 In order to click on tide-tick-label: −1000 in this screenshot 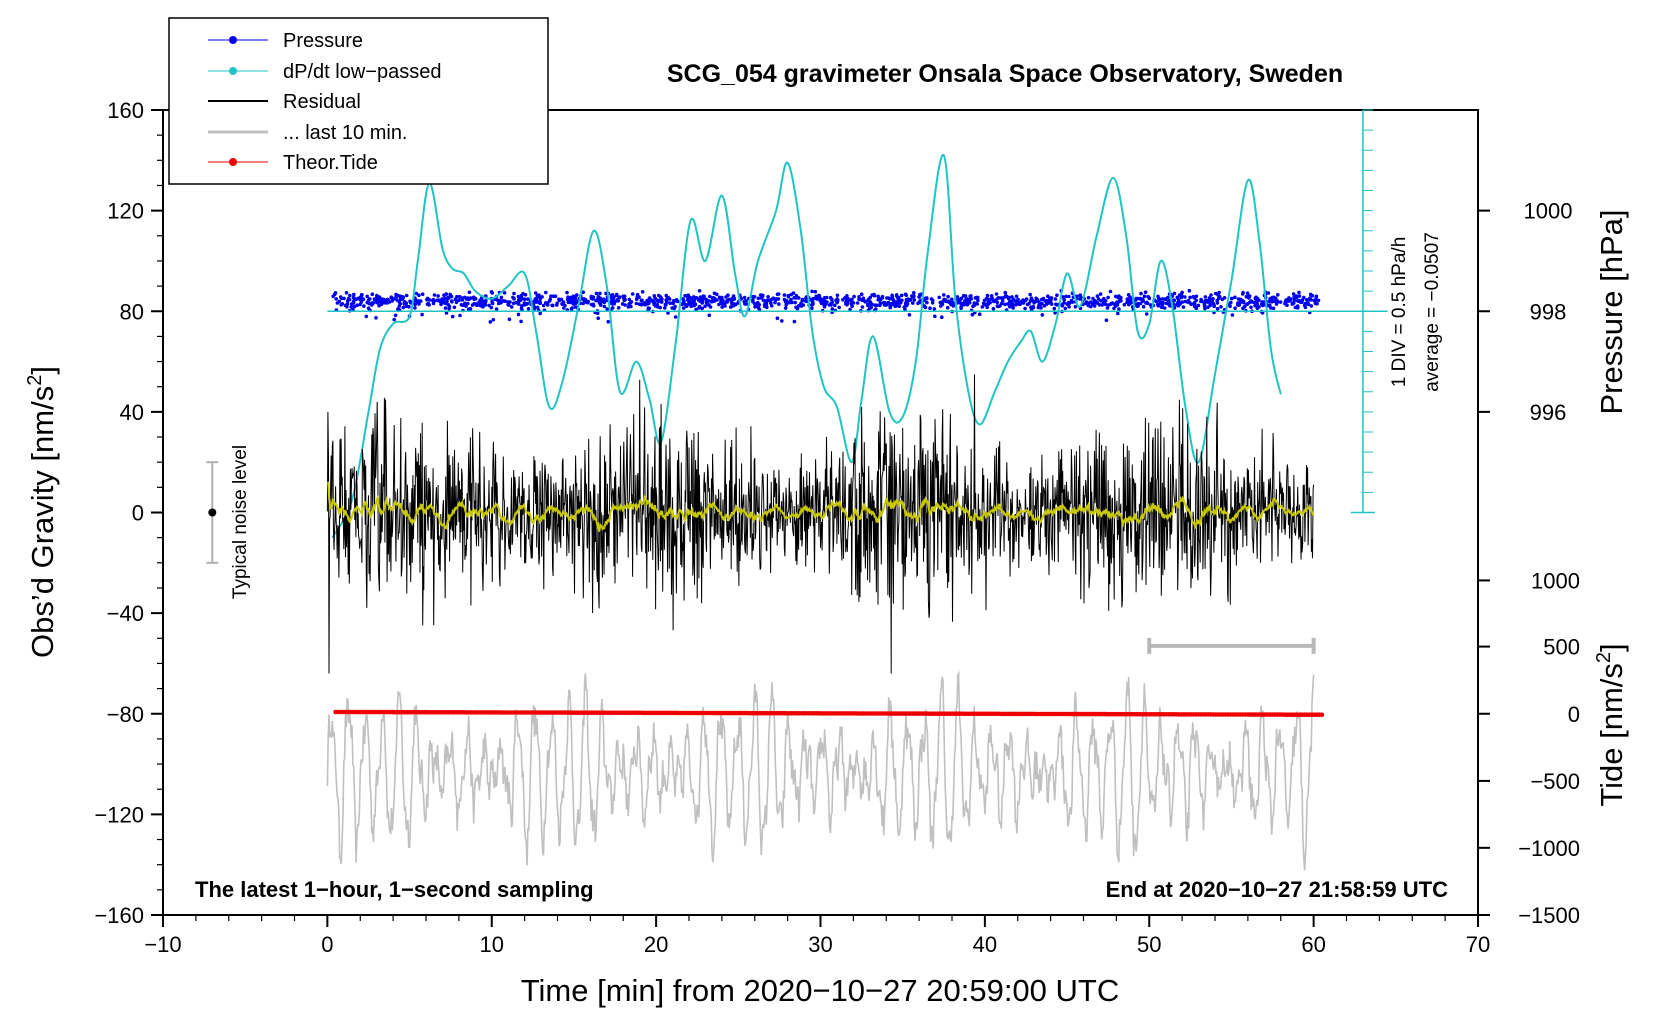, I will do `click(1549, 848)`.